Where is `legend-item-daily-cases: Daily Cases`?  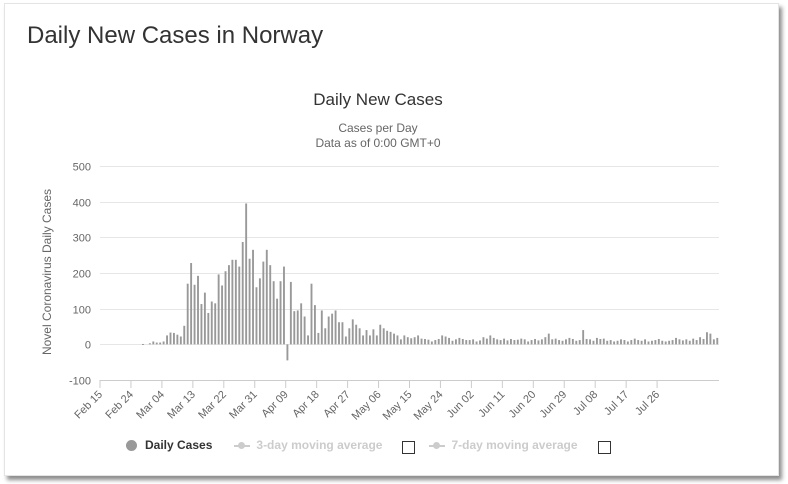 legend-item-daily-cases: Daily Cases is located at coordinates (169, 445).